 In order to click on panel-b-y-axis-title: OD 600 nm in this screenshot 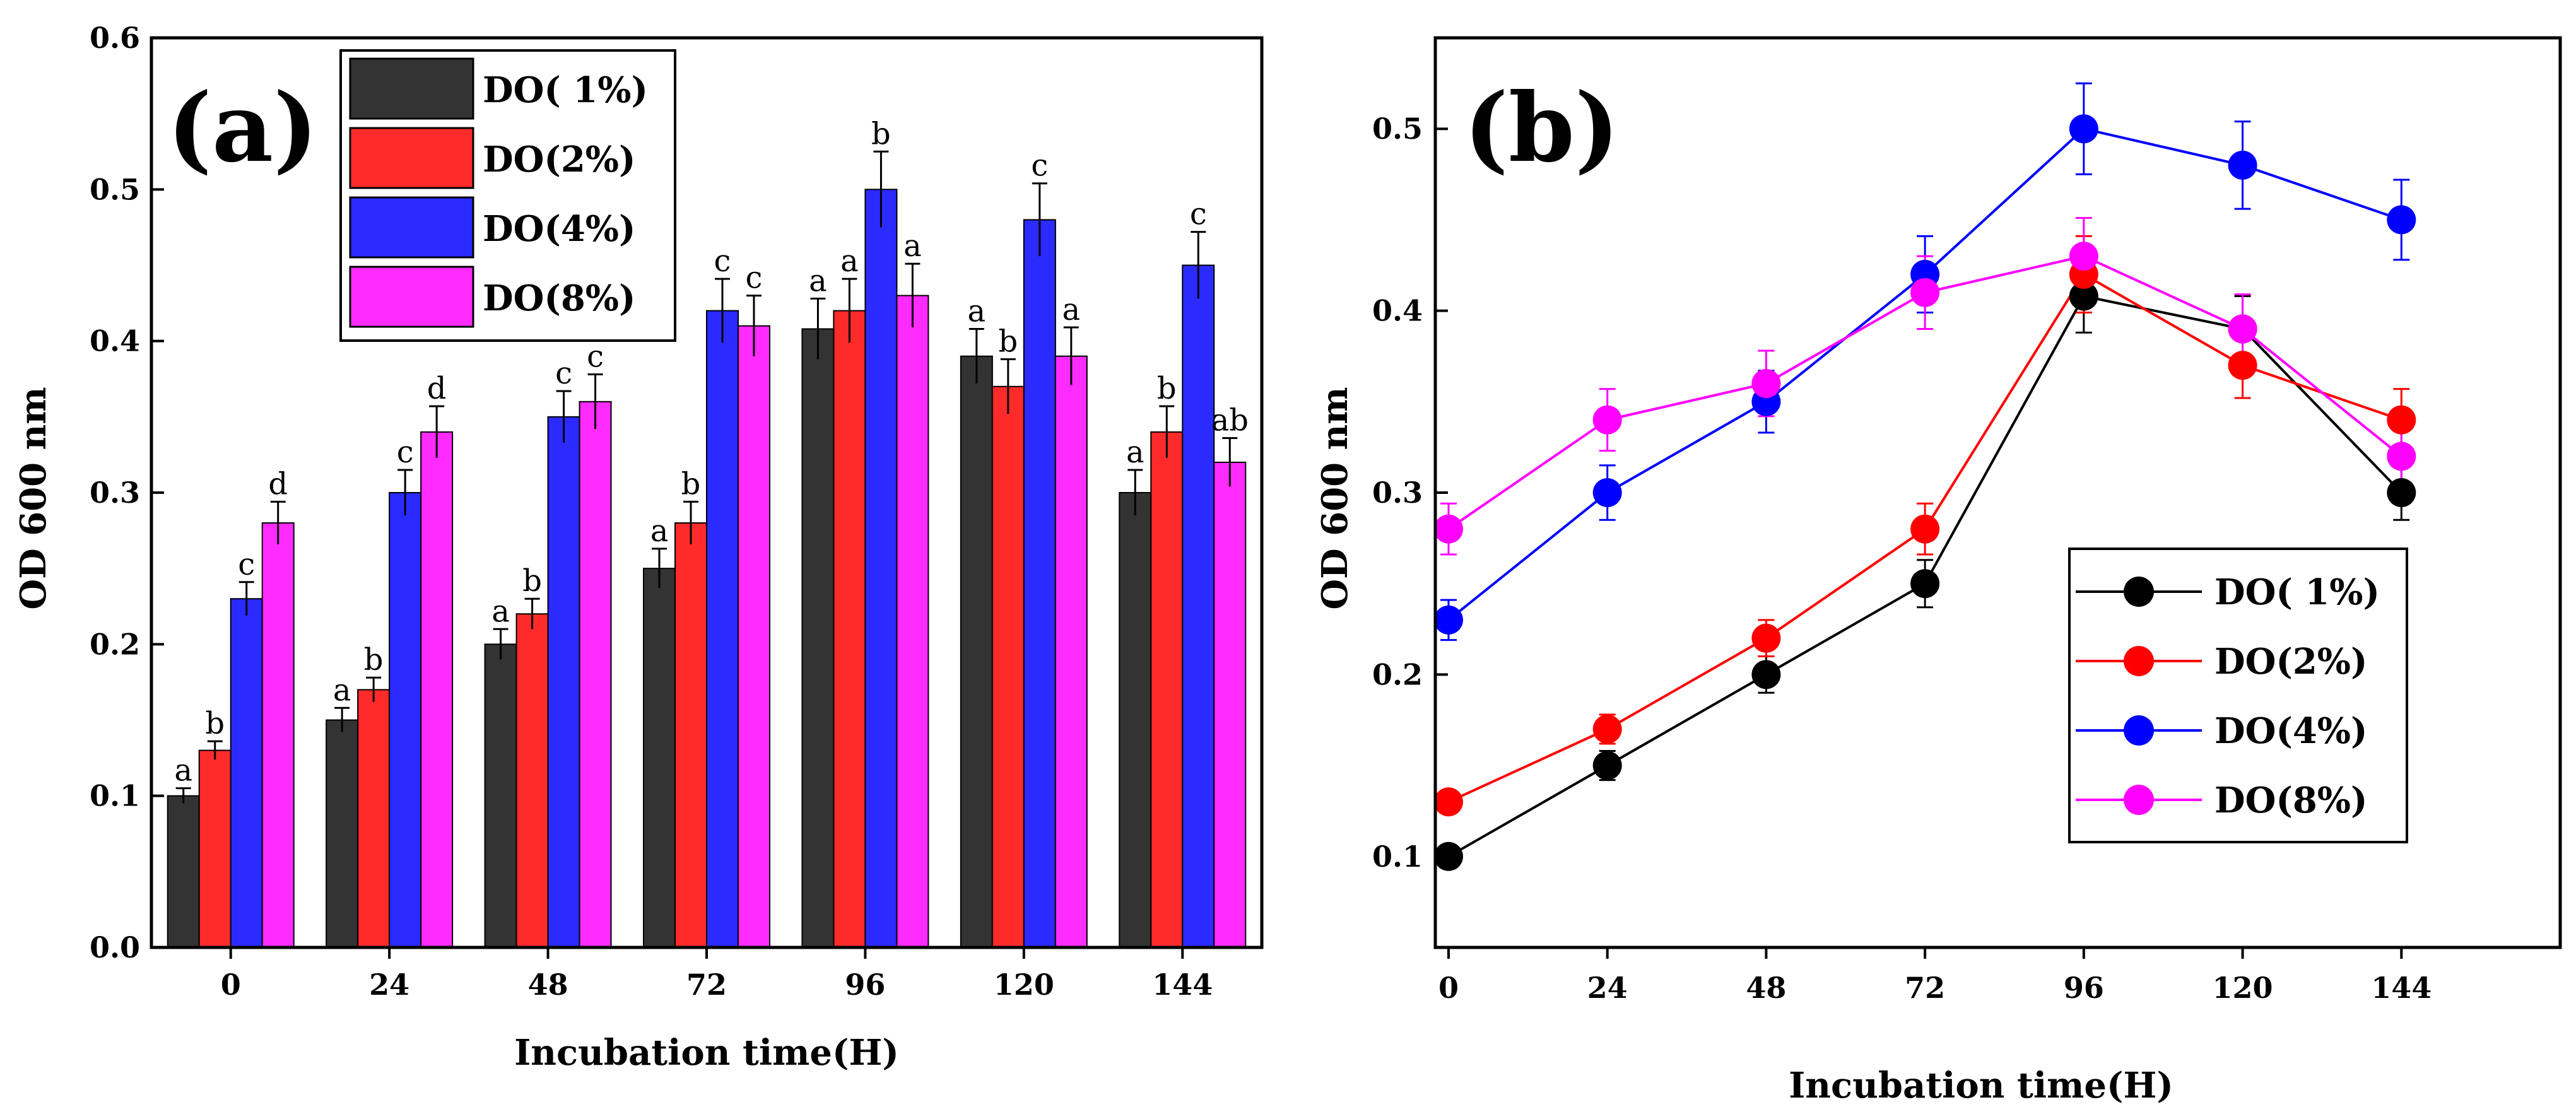, I will do `click(1335, 498)`.